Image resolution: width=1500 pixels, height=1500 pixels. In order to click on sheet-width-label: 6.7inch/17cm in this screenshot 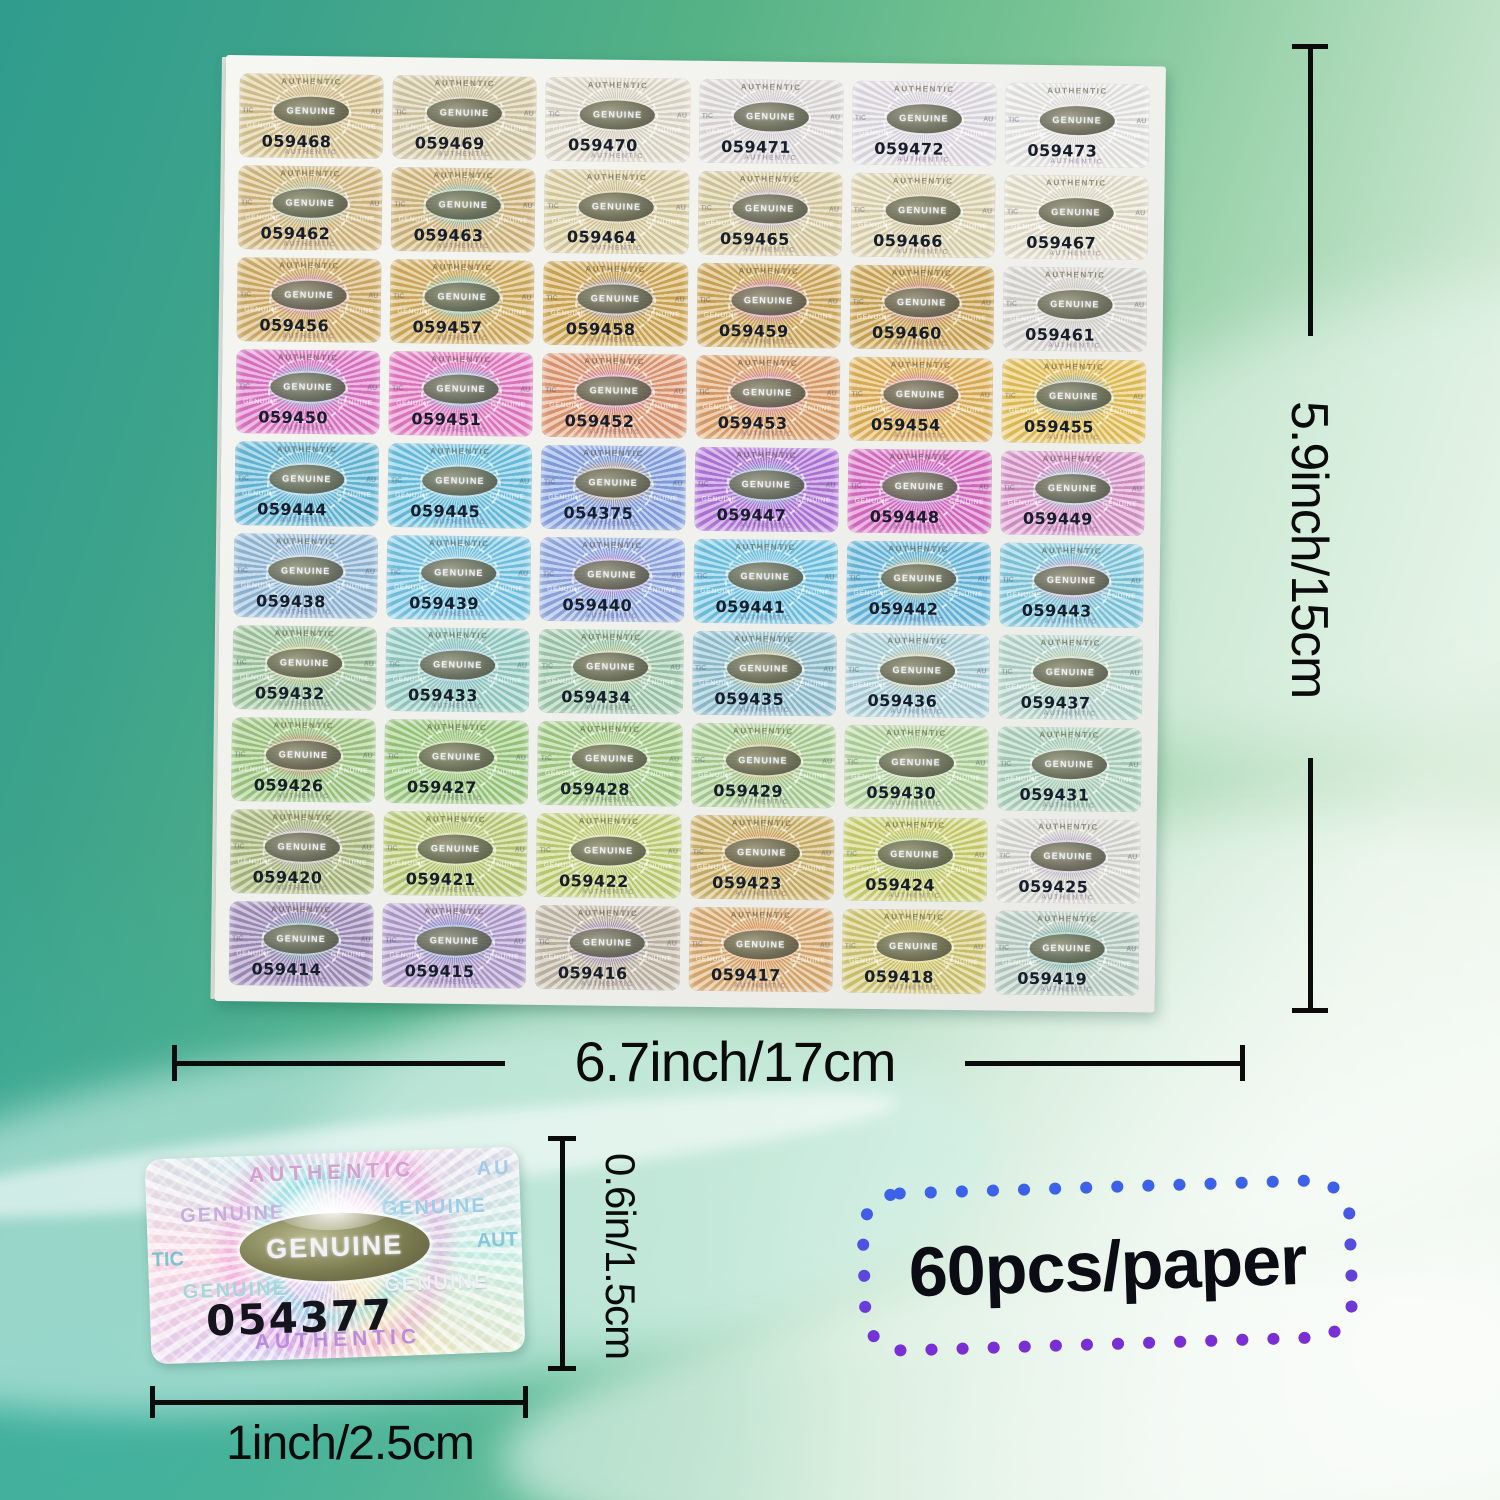, I will do `click(735, 1061)`.